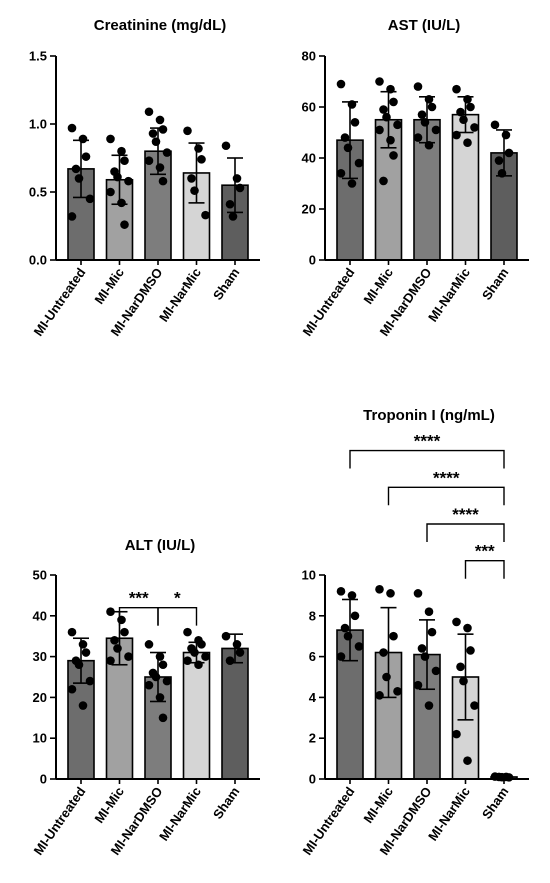 This screenshot has width=550, height=883. What do you see at coordinates (312, 260) in the screenshot?
I see `y-tick-label: 0` at bounding box center [312, 260].